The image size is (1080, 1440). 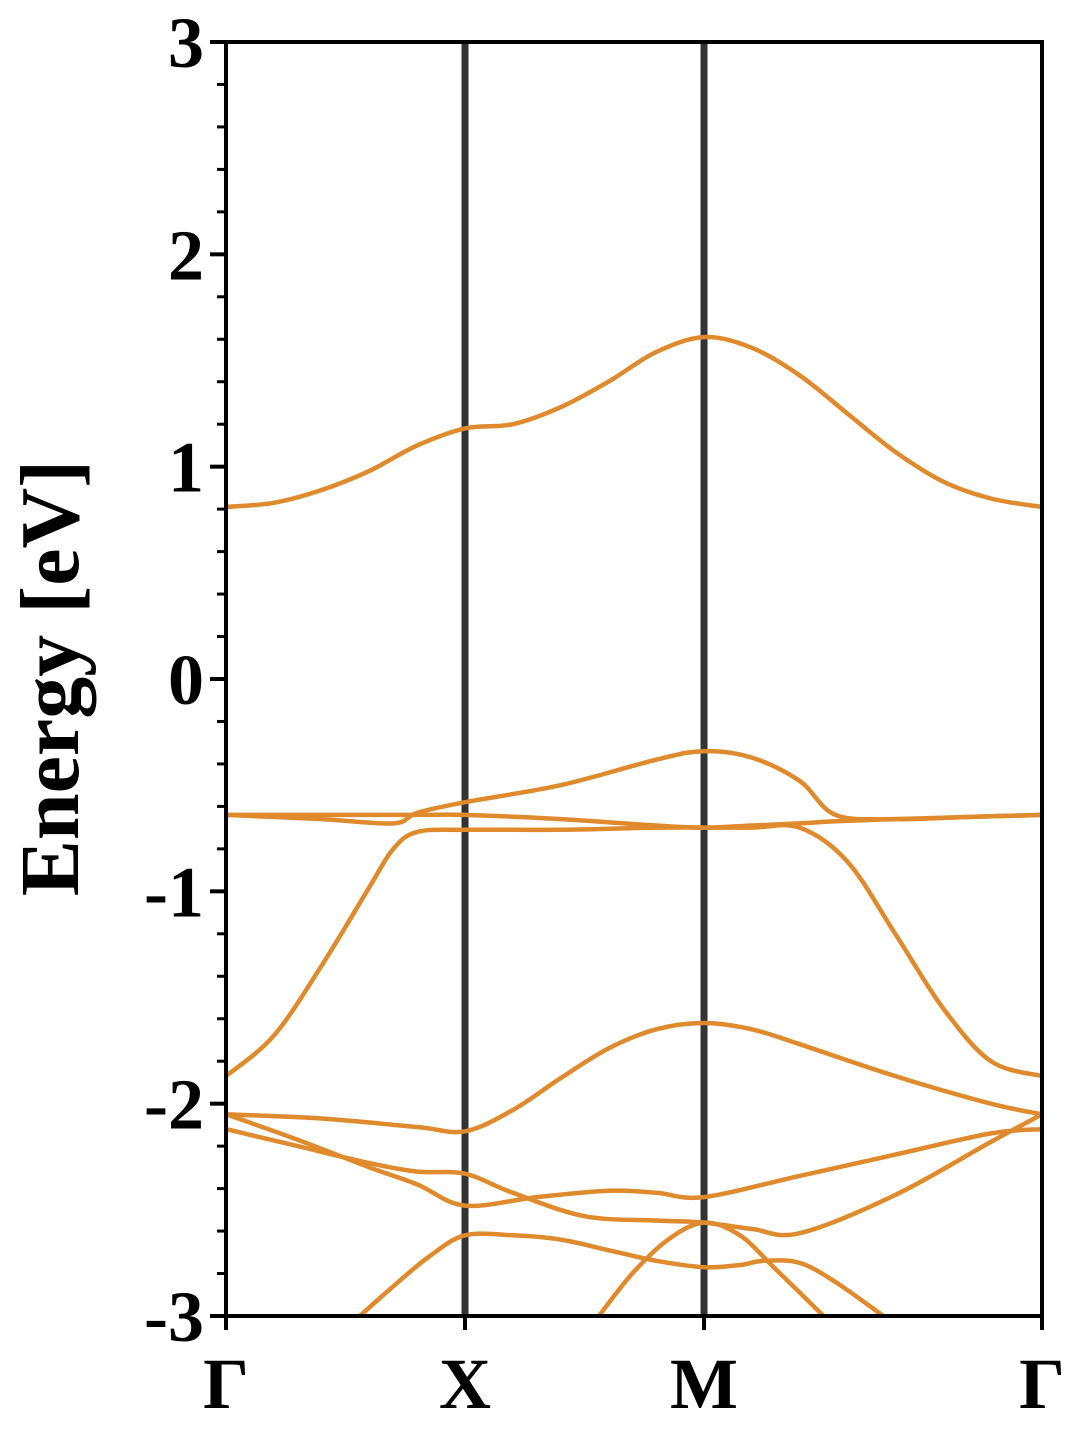 What do you see at coordinates (174, 892) in the screenshot?
I see `y-tick-label: -1` at bounding box center [174, 892].